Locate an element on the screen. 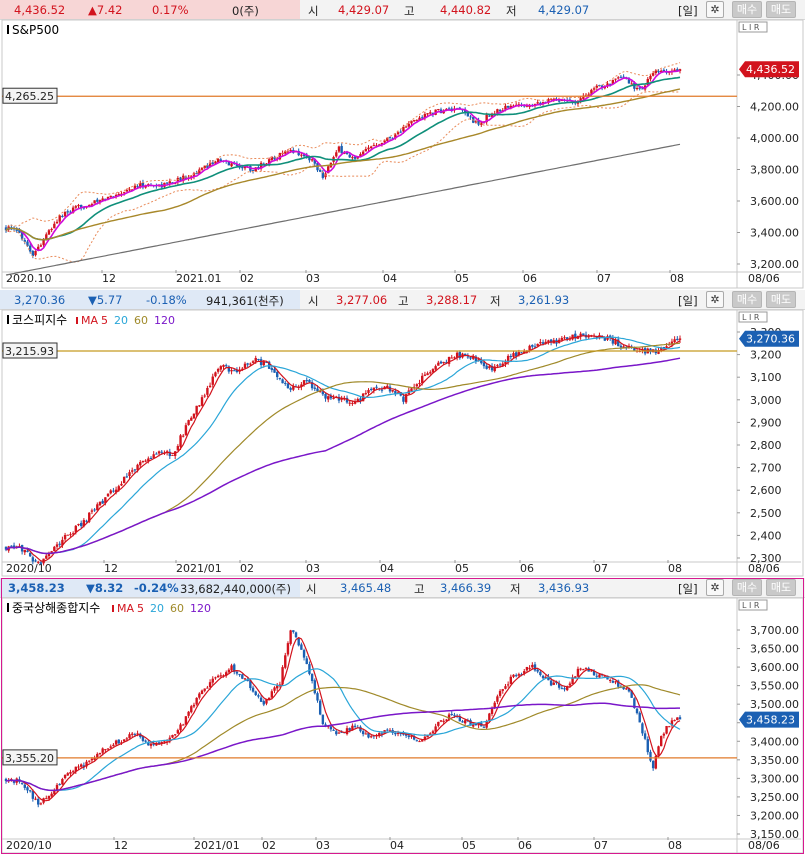 The height and width of the screenshot is (855, 805). shanghai-low: 3,436.93 is located at coordinates (564, 588).